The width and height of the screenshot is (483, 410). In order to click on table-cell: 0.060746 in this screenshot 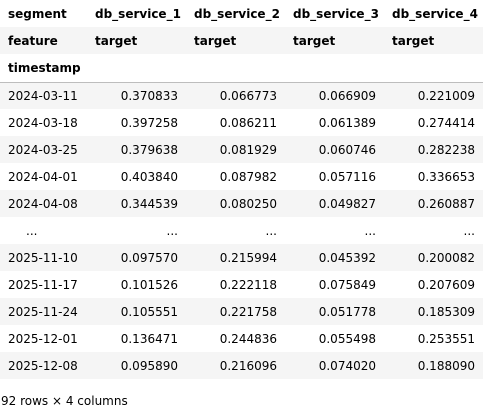, I will do `click(334, 149)`.